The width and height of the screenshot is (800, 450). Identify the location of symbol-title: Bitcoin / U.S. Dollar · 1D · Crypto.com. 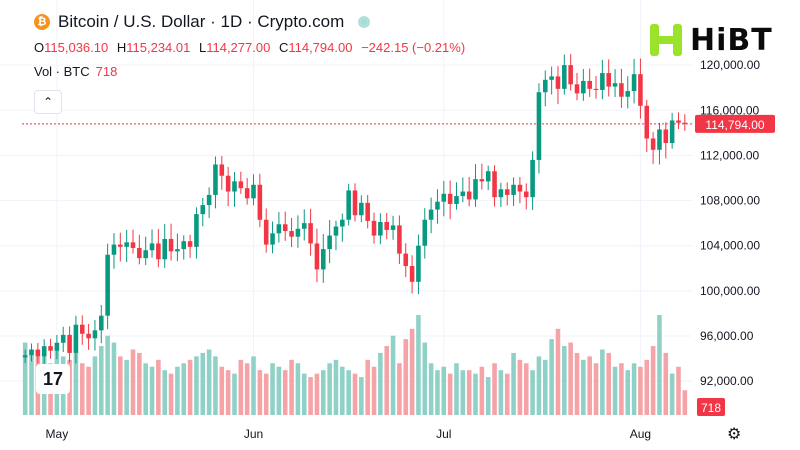
(201, 21).